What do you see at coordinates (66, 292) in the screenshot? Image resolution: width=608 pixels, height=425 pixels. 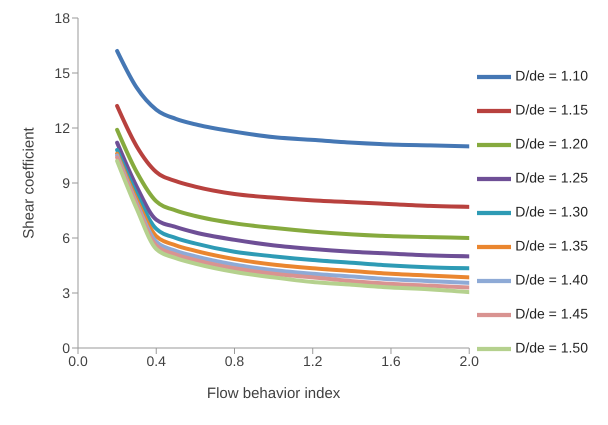 I see `y-tick-label: 3` at bounding box center [66, 292].